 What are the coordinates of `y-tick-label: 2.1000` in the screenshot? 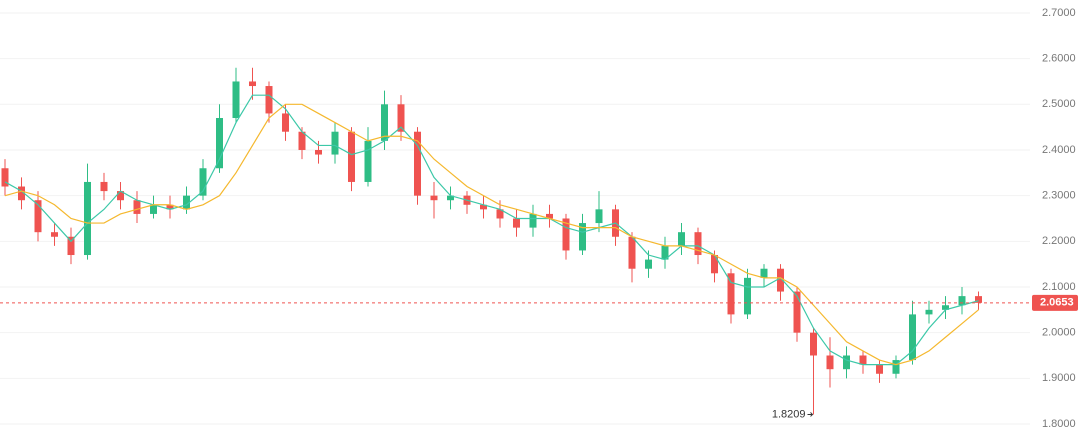 It's located at (1059, 287).